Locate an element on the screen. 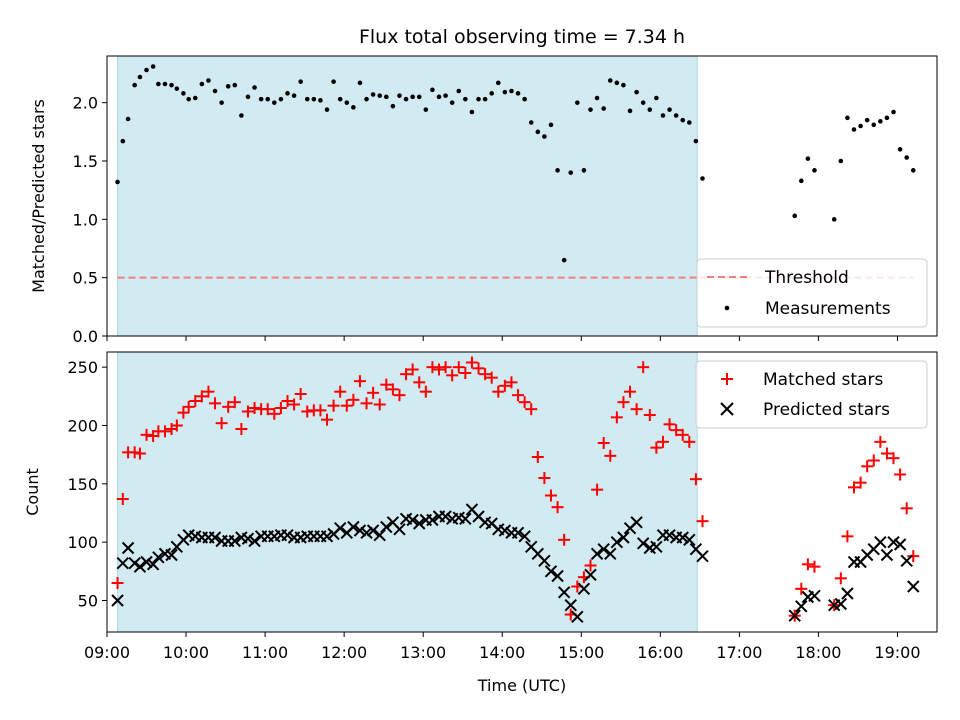  y-tick-label: 0.5 is located at coordinates (85, 278).